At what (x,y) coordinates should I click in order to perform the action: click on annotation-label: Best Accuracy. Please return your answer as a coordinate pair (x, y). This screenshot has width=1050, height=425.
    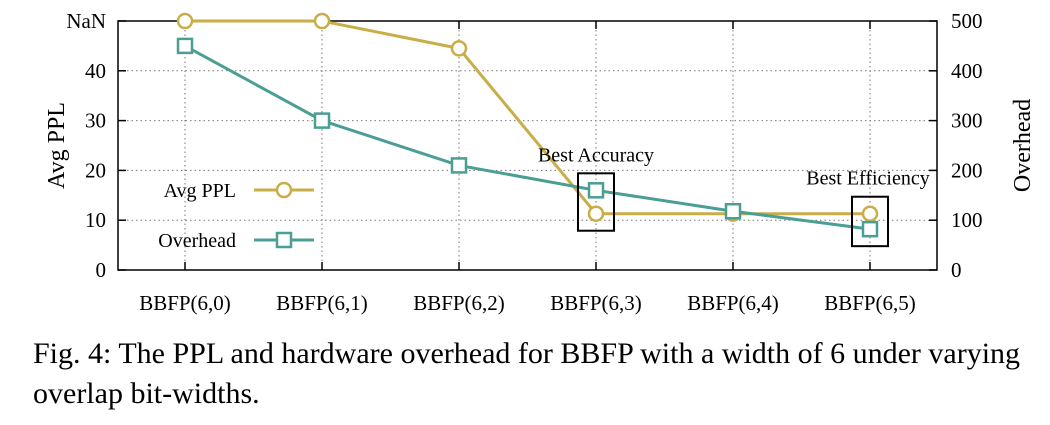
    Looking at the image, I should click on (596, 155).